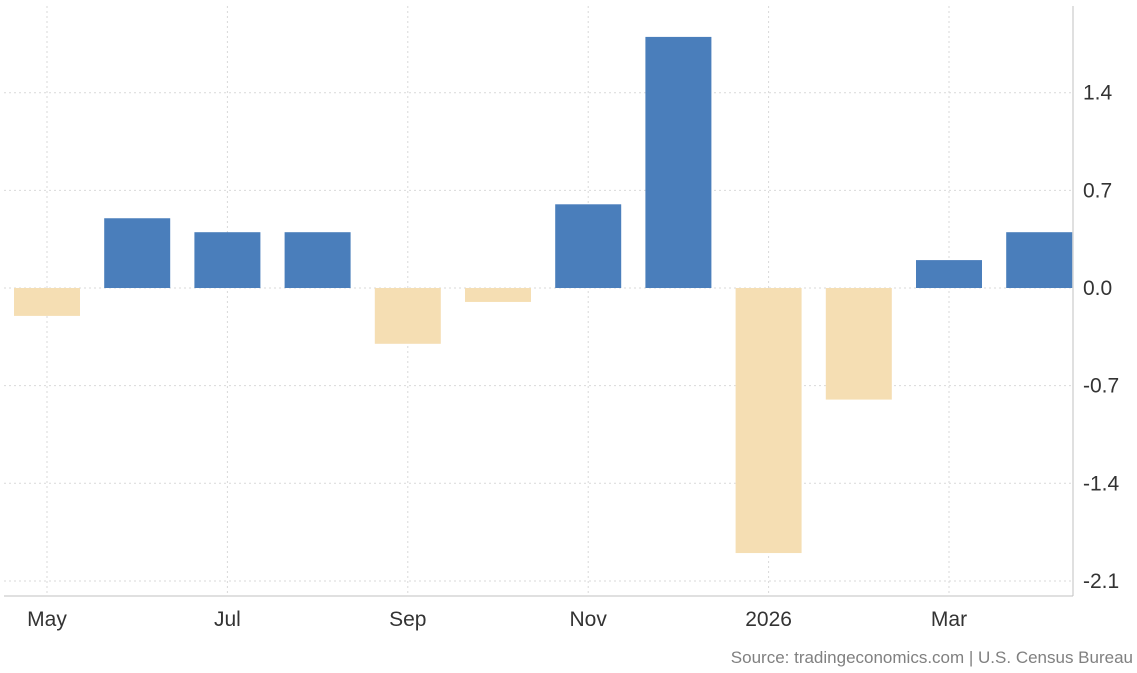 Image resolution: width=1137 pixels, height=673 pixels. I want to click on y-tick-label: -2.1, so click(1101, 581).